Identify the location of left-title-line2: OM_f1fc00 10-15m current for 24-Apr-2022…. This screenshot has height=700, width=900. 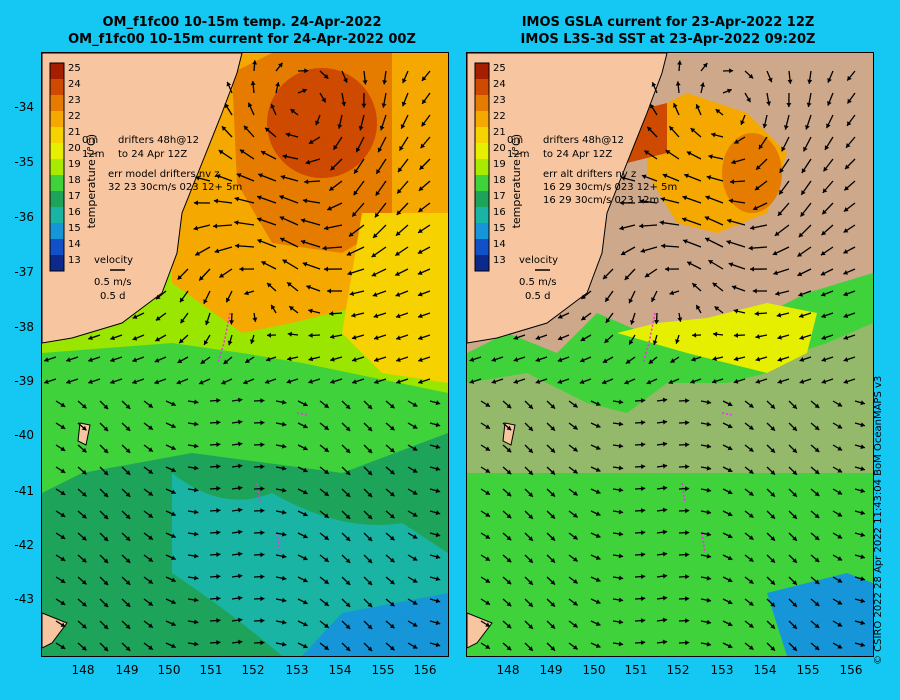
(242, 39).